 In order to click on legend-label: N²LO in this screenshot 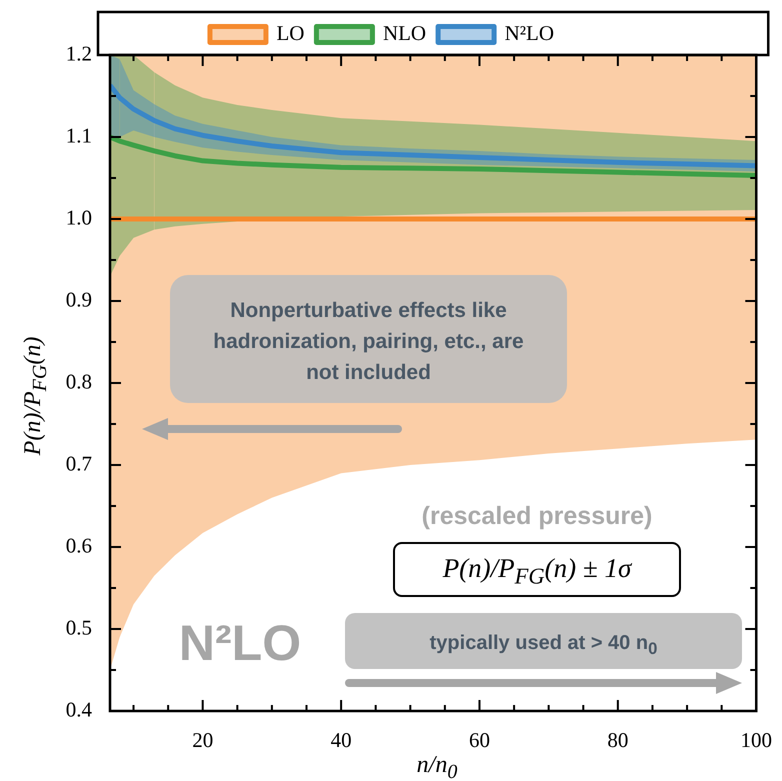, I will do `click(529, 33)`.